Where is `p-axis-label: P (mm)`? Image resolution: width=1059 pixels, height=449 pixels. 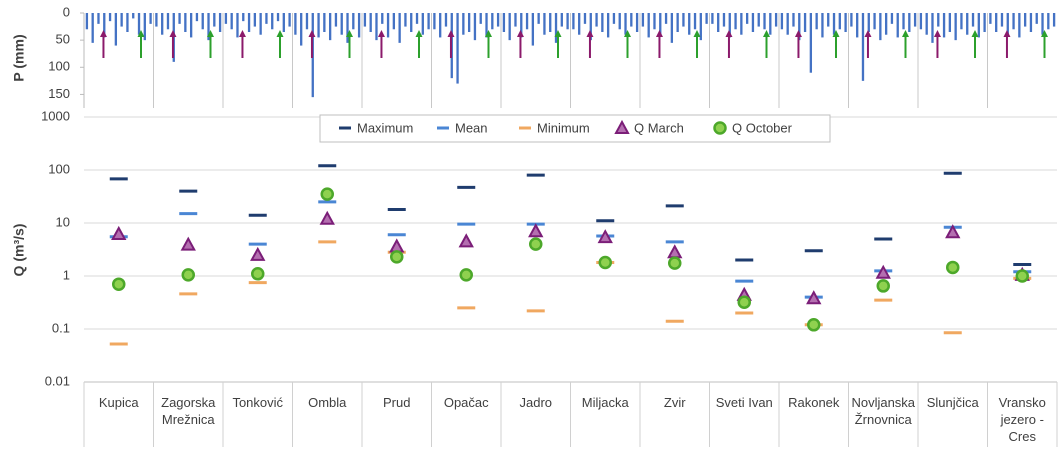
p-axis-label: P (mm) is located at coordinates (19, 57).